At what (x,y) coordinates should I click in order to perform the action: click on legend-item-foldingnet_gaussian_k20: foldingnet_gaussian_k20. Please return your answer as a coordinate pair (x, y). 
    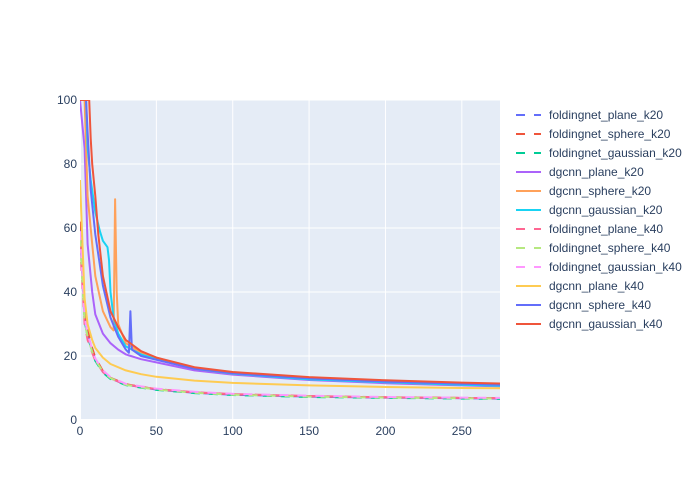
    Looking at the image, I should click on (599, 153).